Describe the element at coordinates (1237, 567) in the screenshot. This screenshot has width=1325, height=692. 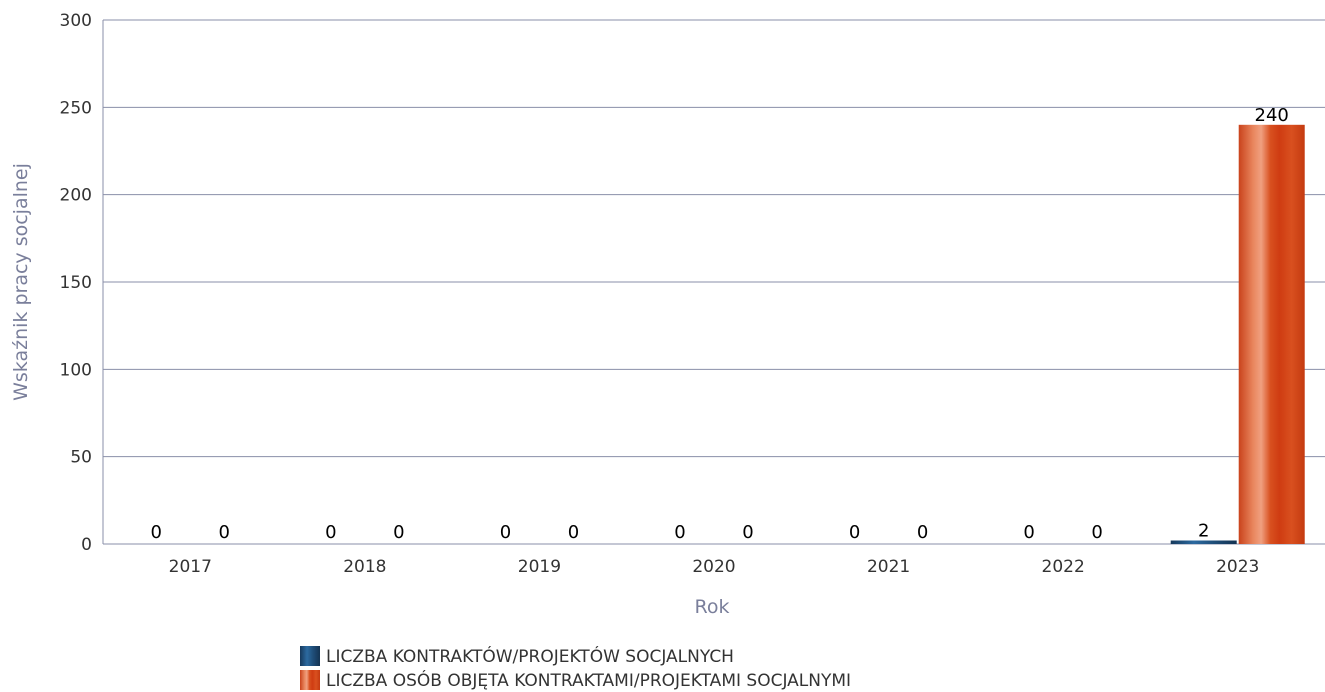
I see `x-tick-label: 2023` at that location.